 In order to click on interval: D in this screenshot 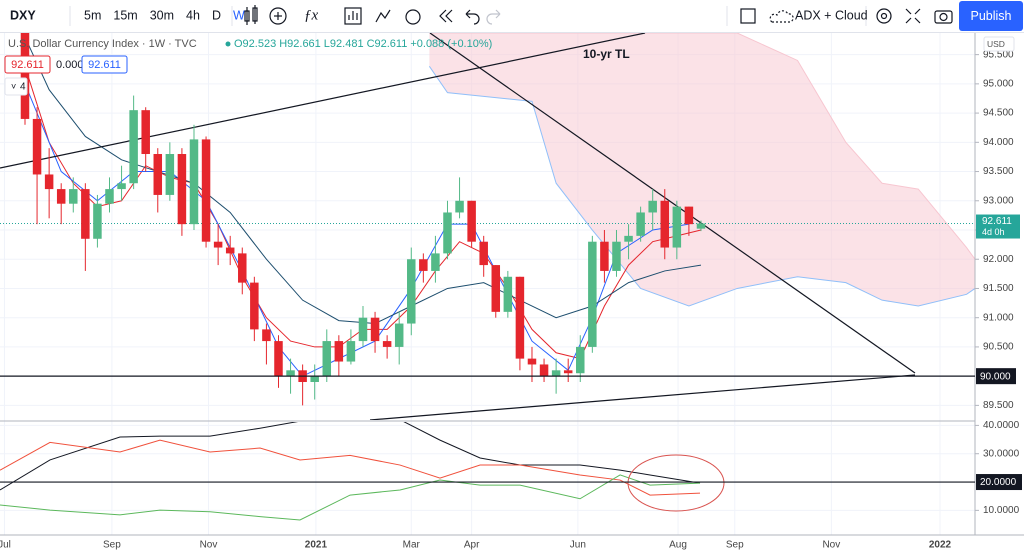, I will do `click(216, 15)`.